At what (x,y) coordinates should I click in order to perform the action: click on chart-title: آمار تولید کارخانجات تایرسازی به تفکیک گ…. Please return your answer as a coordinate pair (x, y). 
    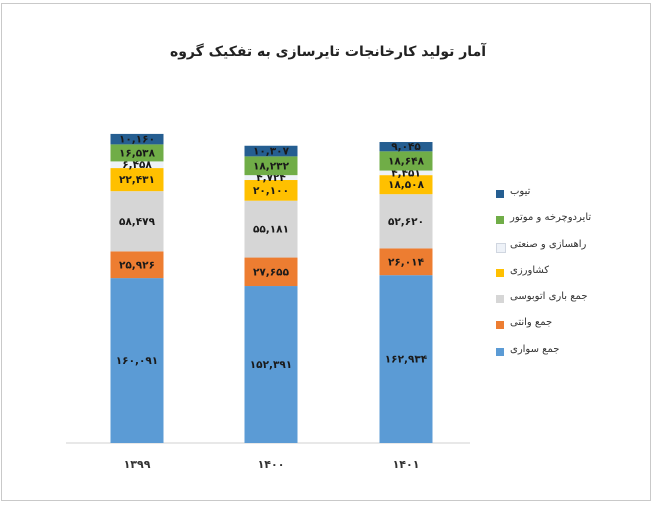
    Looking at the image, I should click on (328, 52).